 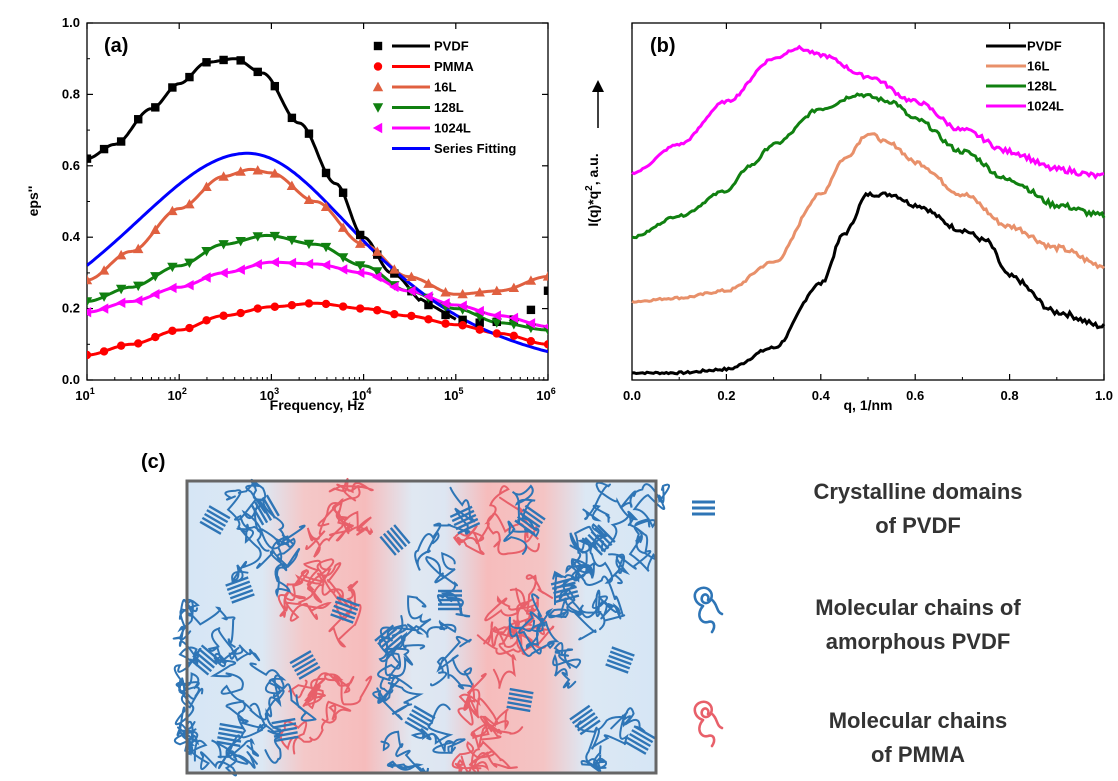 What do you see at coordinates (368, 391) in the screenshot?
I see `panel-a-x-tick-exponent: 4` at bounding box center [368, 391].